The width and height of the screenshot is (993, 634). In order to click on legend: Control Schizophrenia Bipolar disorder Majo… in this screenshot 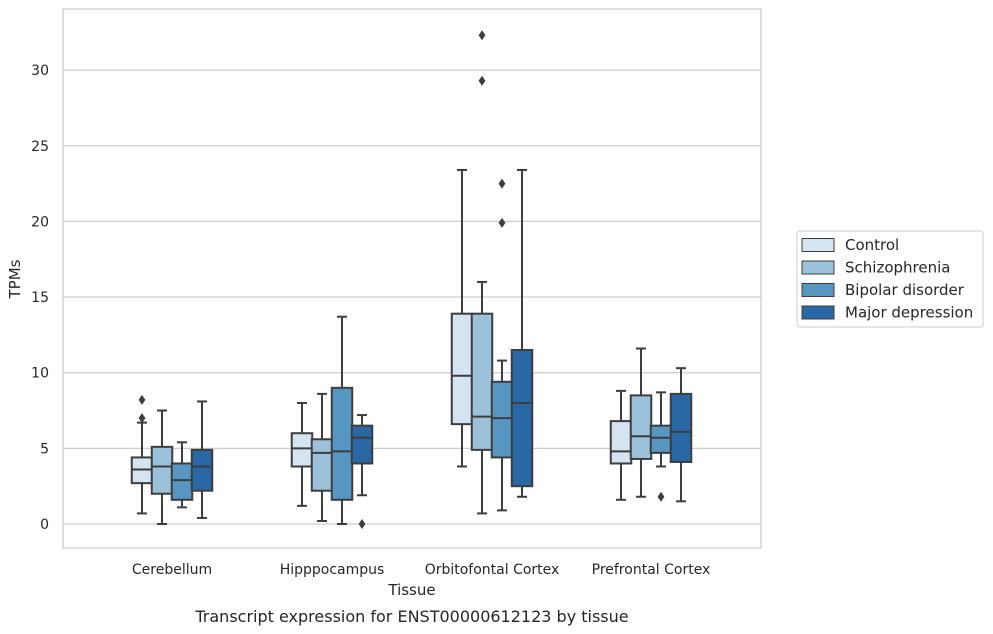, I will do `click(890, 279)`.